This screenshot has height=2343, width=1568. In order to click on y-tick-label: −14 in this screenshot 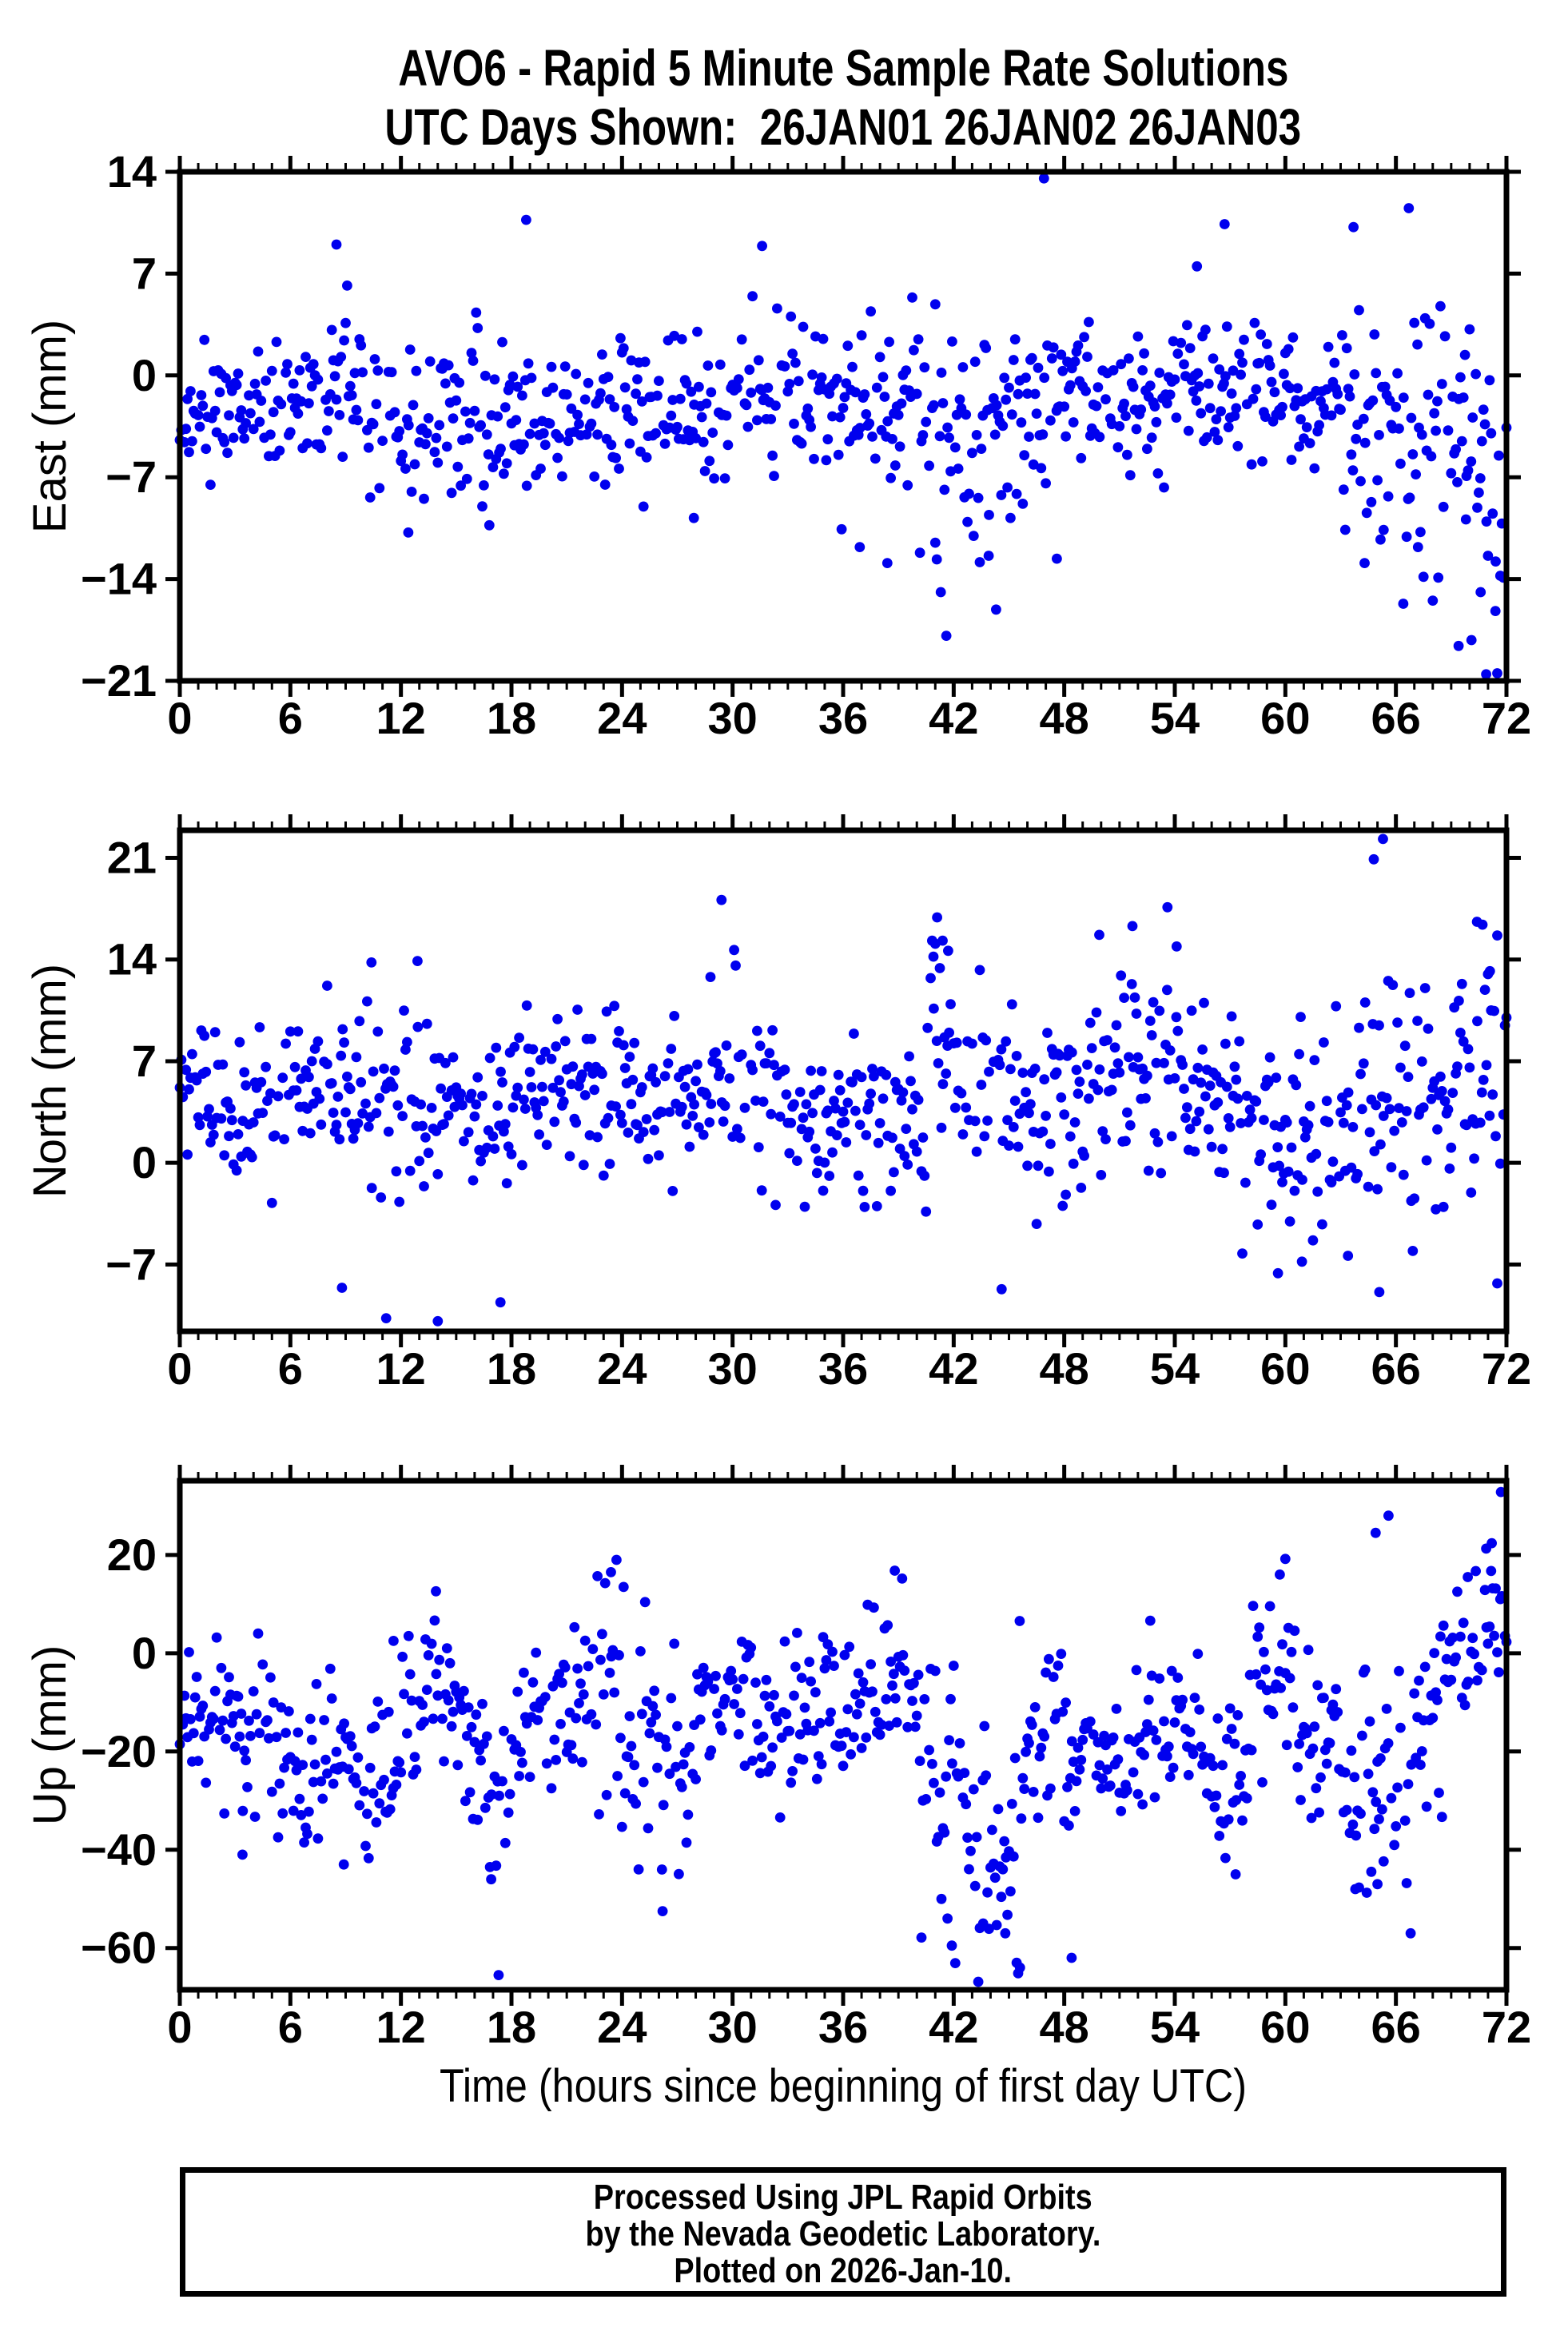, I will do `click(119, 579)`.